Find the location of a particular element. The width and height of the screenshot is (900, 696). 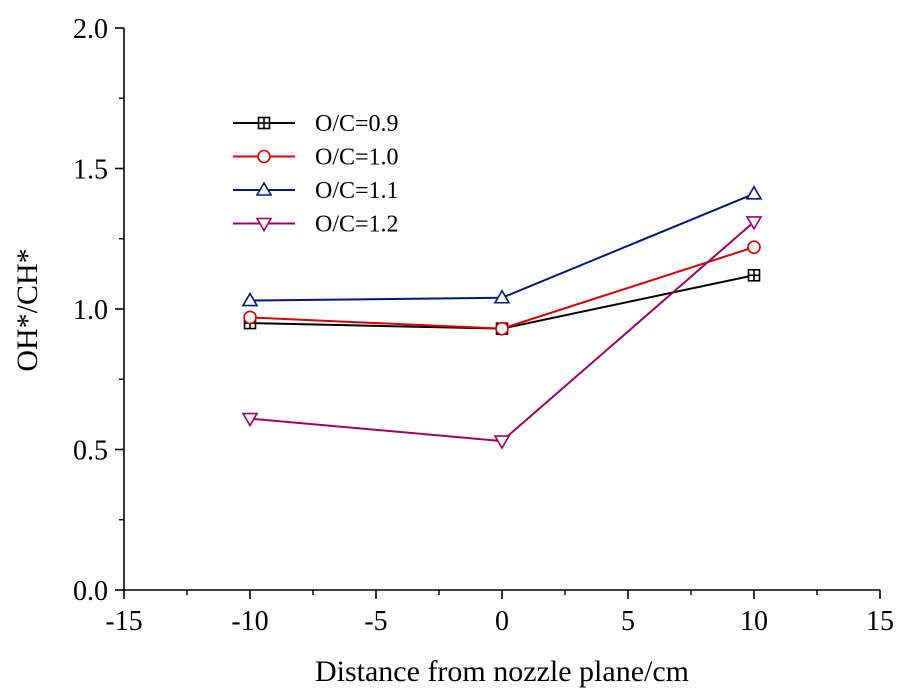

x-axis: -15 -10 -5 0 5 10 15 is located at coordinates (499, 613).